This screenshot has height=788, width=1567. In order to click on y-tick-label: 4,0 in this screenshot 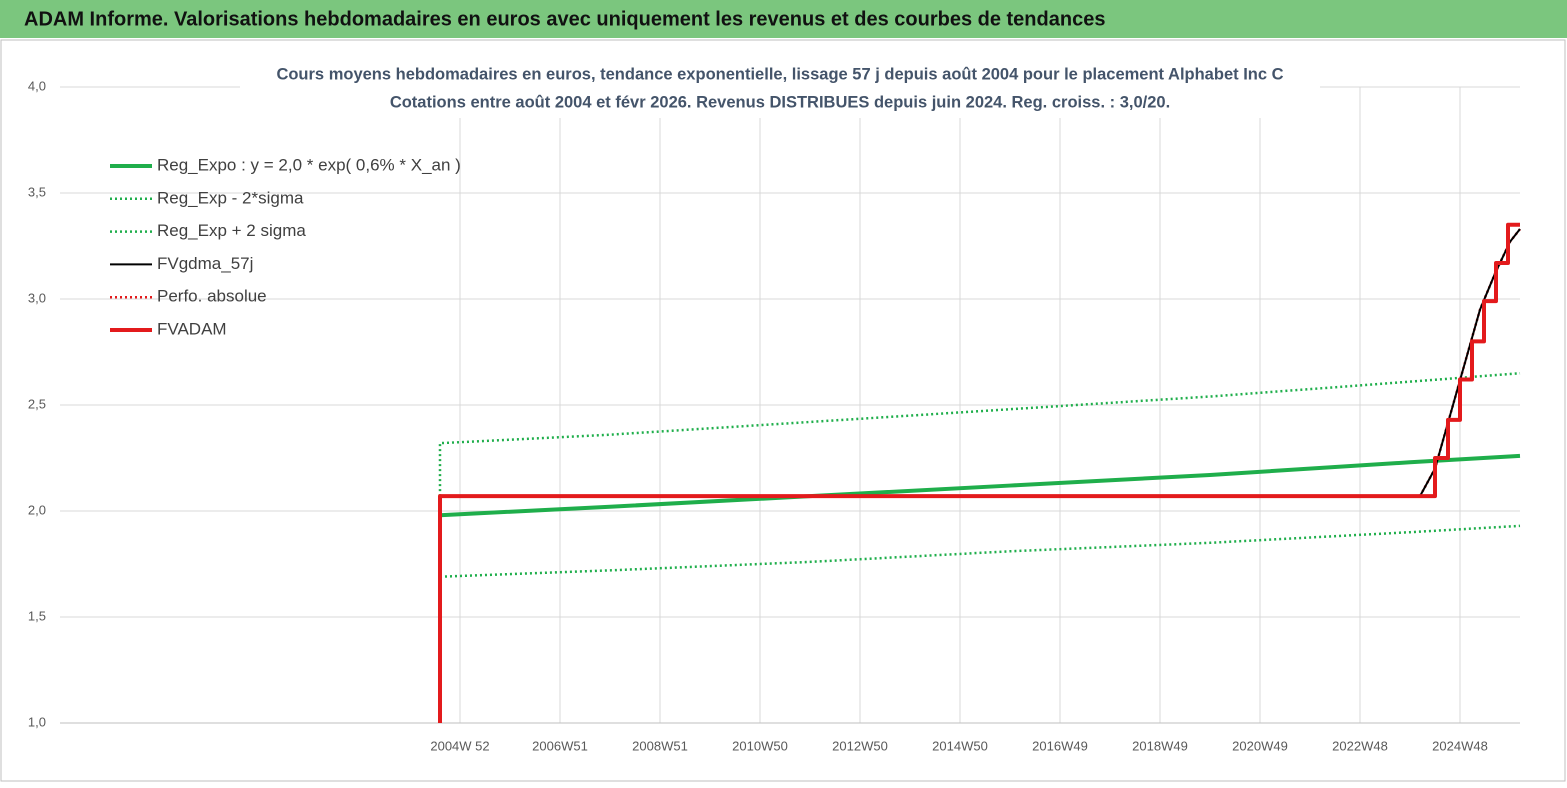, I will do `click(37, 85)`.